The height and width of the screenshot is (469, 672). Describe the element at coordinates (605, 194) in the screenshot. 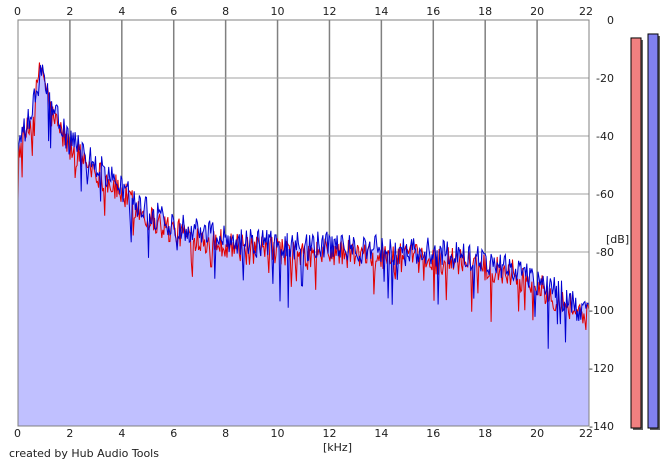

I see `y-tick-label: -60` at that location.